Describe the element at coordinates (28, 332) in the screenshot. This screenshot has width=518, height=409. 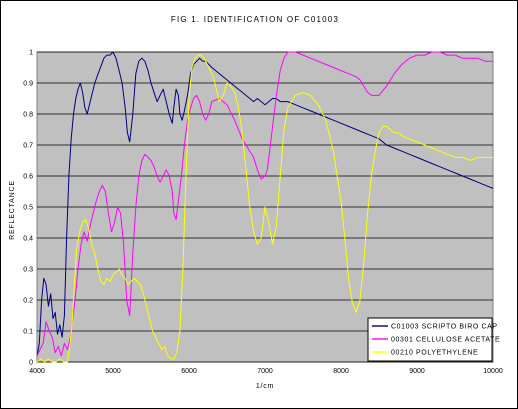
I see `y-tick-label: 0.1` at that location.